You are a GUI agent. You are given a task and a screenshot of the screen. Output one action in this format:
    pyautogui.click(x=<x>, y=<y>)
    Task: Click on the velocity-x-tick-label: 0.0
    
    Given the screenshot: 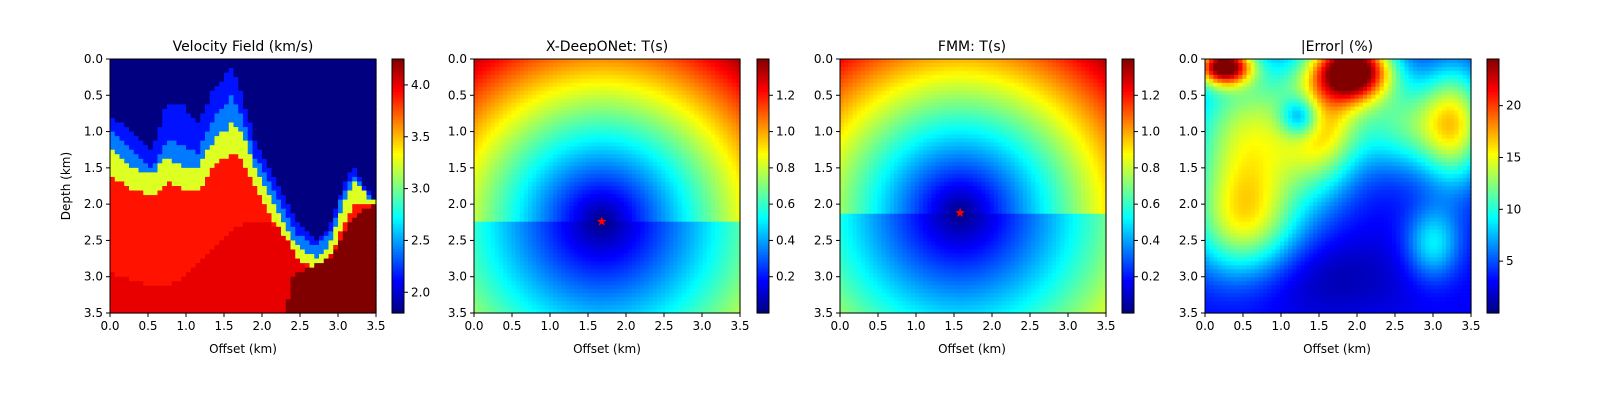 What is the action you would take?
    pyautogui.click(x=109, y=326)
    